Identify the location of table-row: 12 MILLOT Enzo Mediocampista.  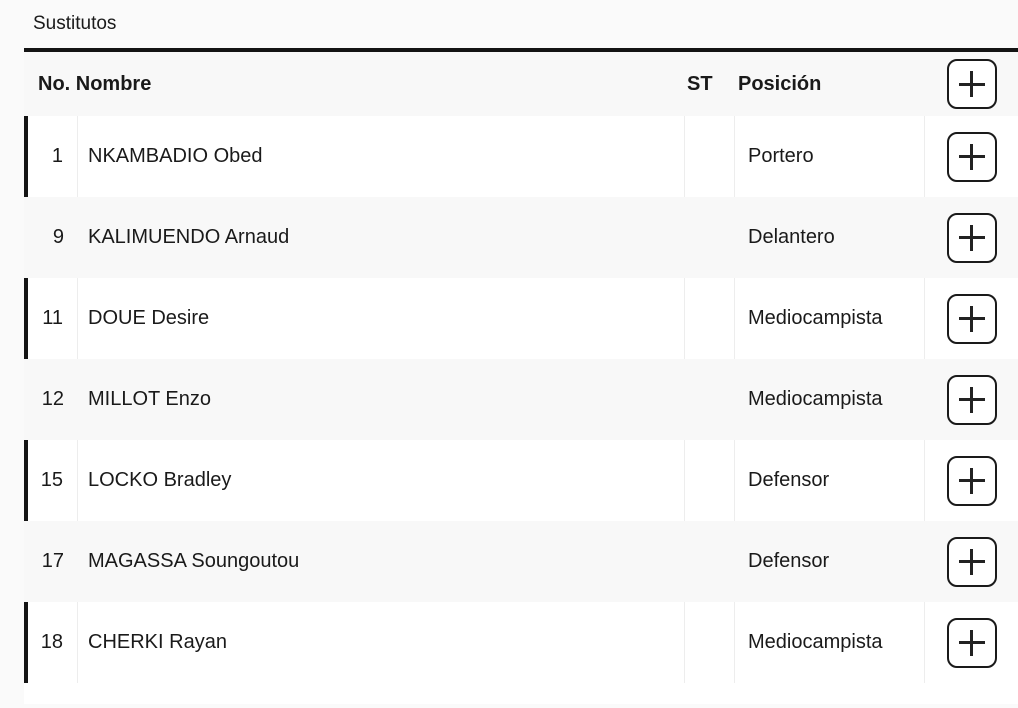
(521, 399).